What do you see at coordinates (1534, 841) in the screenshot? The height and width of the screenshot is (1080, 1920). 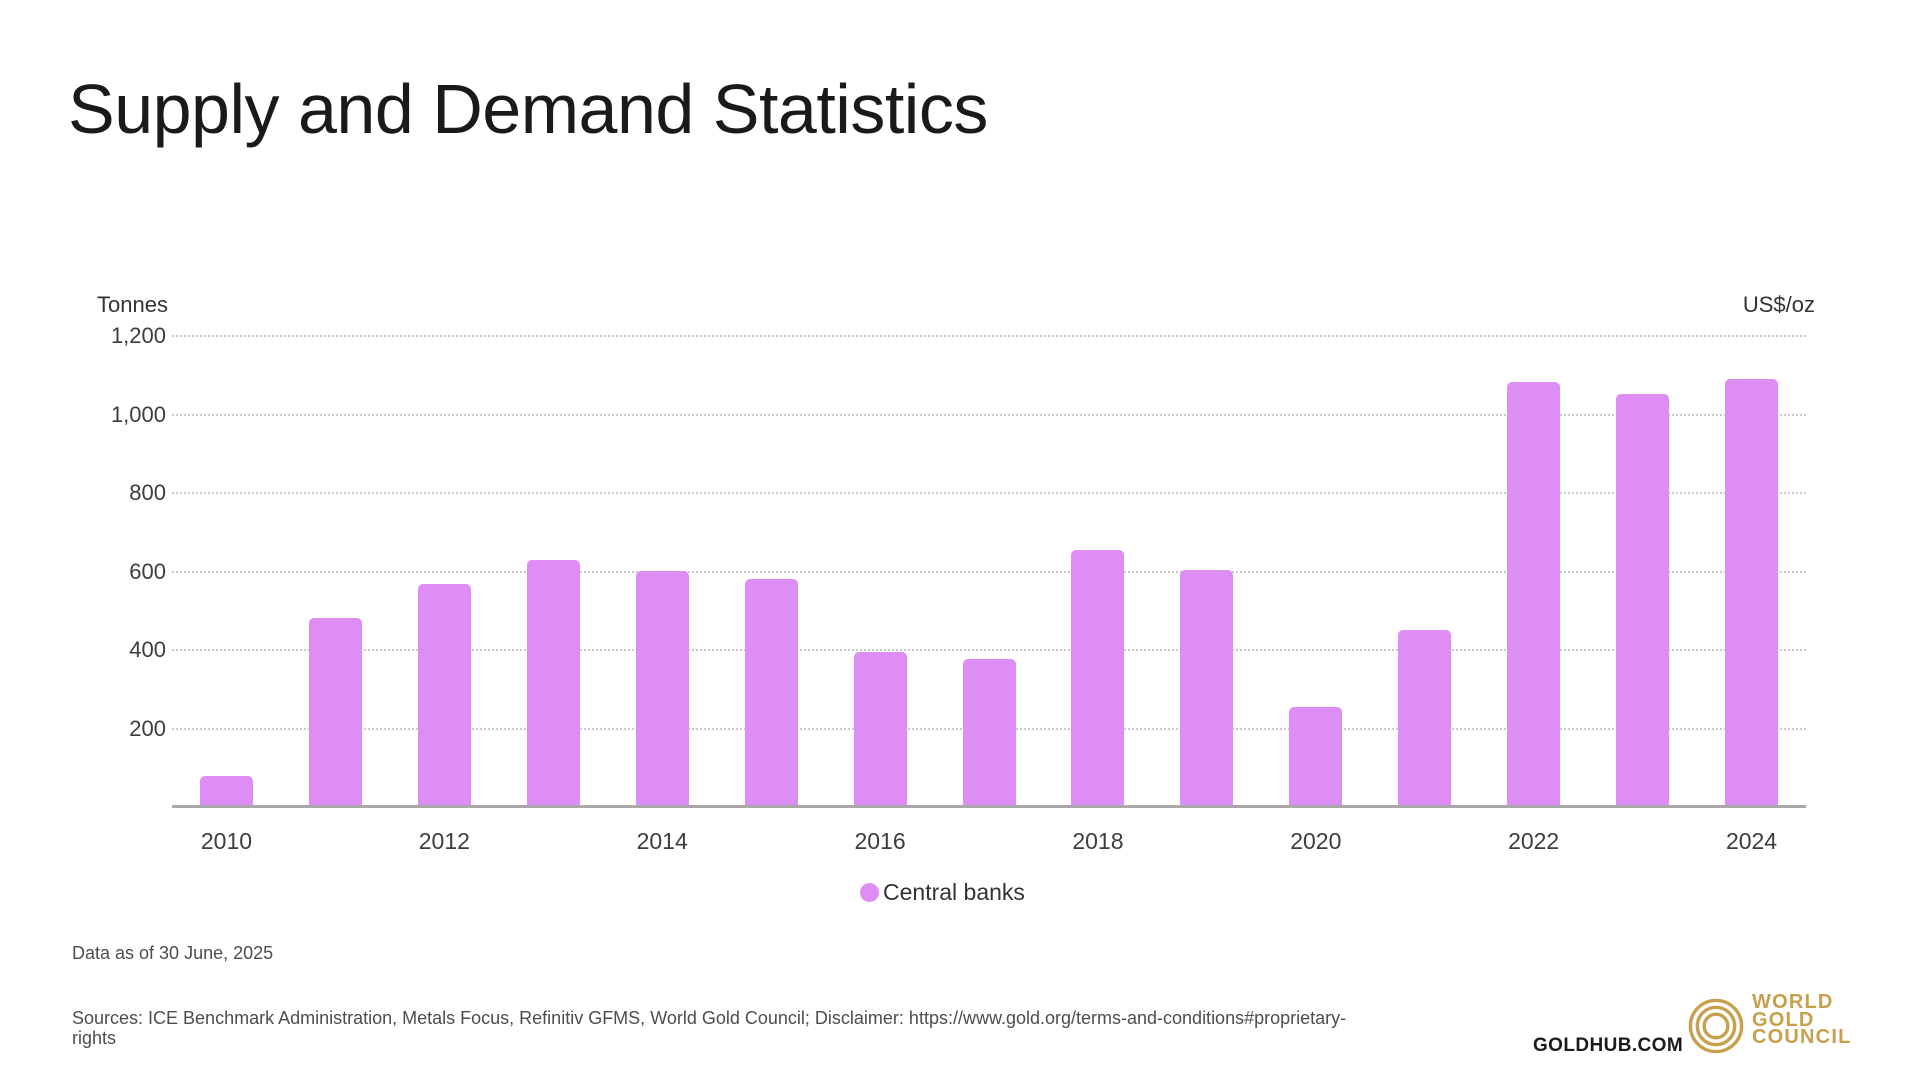 I see `x-axis-label-2022: 2022` at bounding box center [1534, 841].